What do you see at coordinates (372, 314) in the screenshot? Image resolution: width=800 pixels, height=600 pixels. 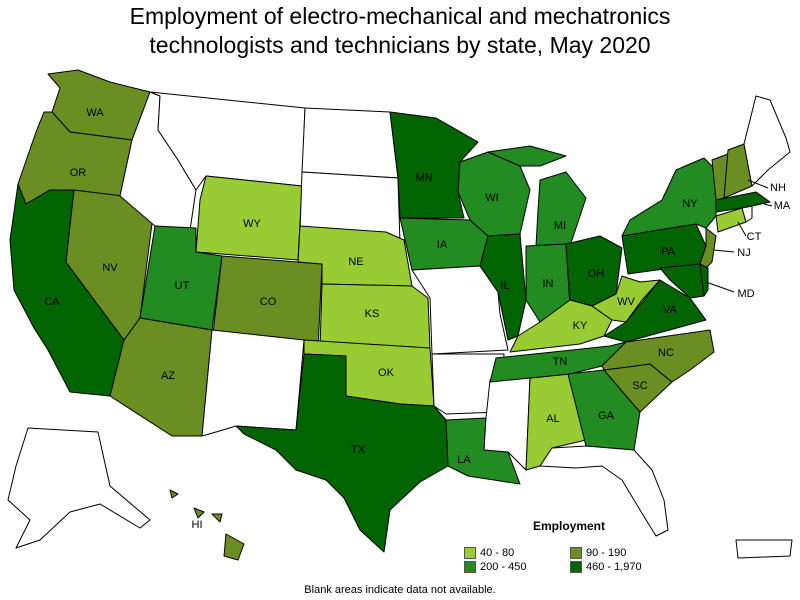 I see `label-ks: KS` at bounding box center [372, 314].